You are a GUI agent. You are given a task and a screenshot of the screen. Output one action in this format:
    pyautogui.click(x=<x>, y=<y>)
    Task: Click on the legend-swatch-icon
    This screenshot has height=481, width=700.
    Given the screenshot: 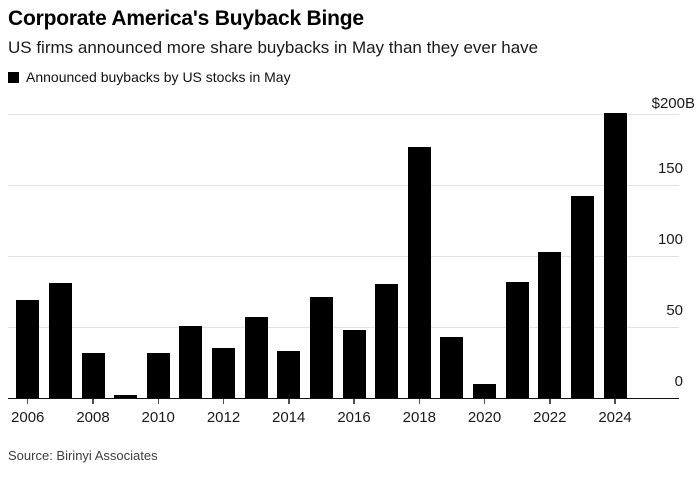 What is the action you would take?
    pyautogui.click(x=13, y=77)
    